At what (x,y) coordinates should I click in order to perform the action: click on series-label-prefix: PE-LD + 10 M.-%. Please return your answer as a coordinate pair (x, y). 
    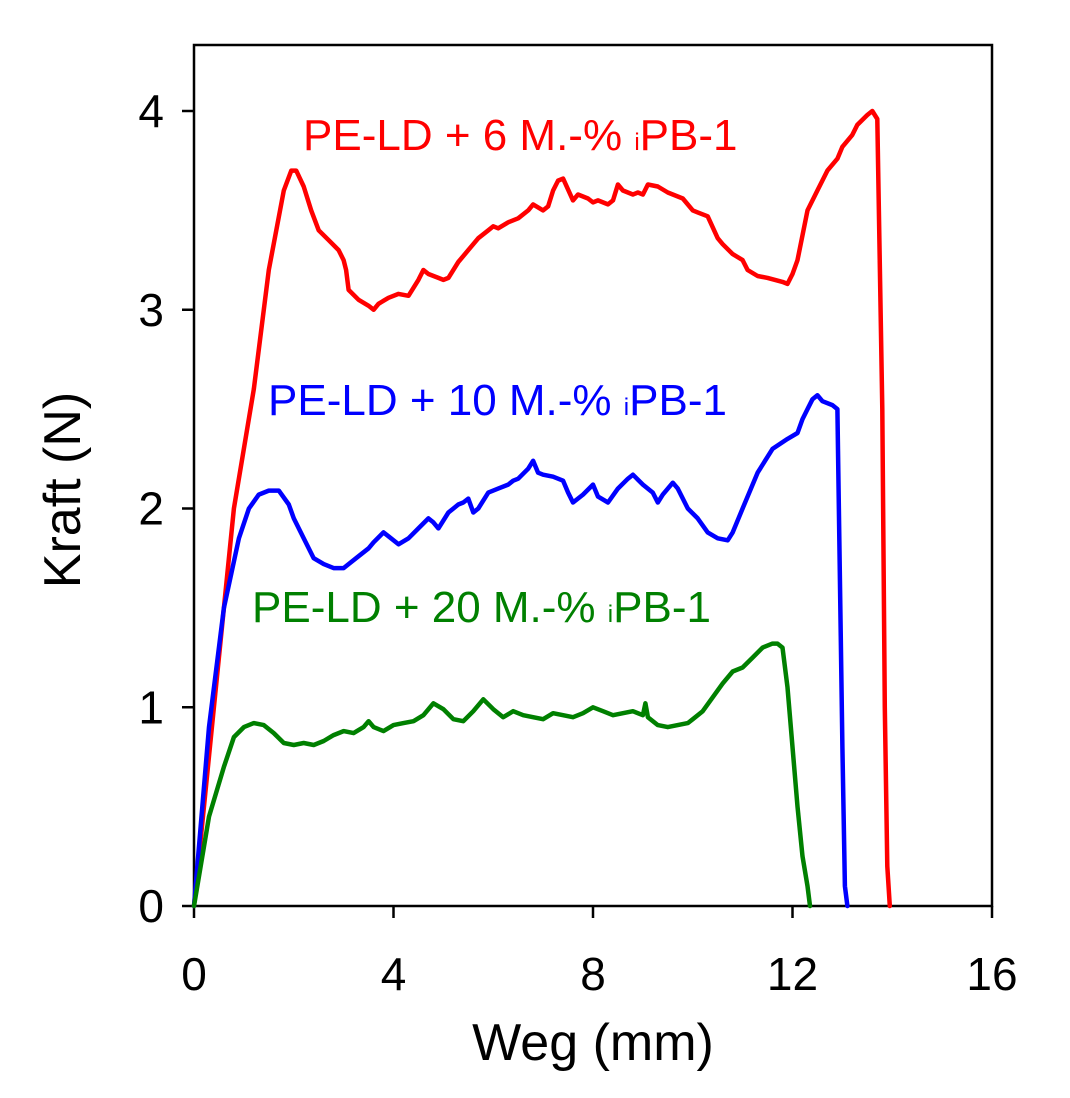
    Looking at the image, I should click on (446, 400).